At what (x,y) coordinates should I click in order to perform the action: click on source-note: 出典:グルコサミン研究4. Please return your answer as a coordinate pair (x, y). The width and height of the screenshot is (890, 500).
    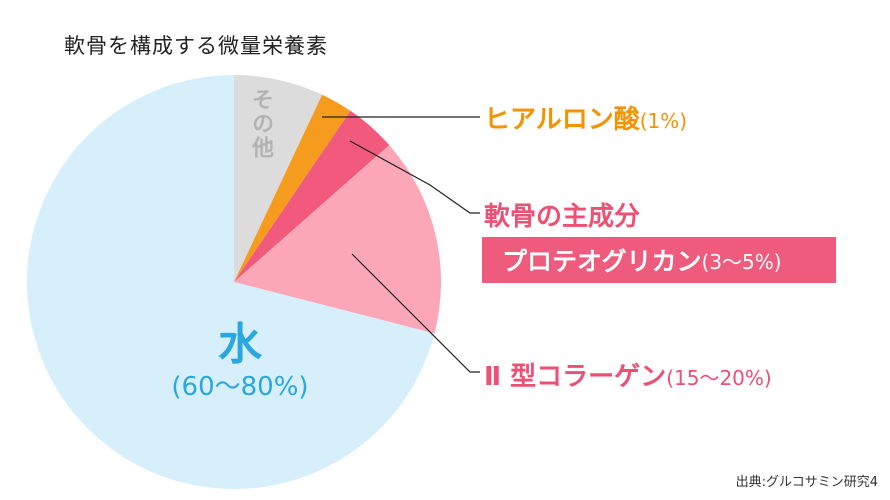
    Looking at the image, I should click on (806, 482).